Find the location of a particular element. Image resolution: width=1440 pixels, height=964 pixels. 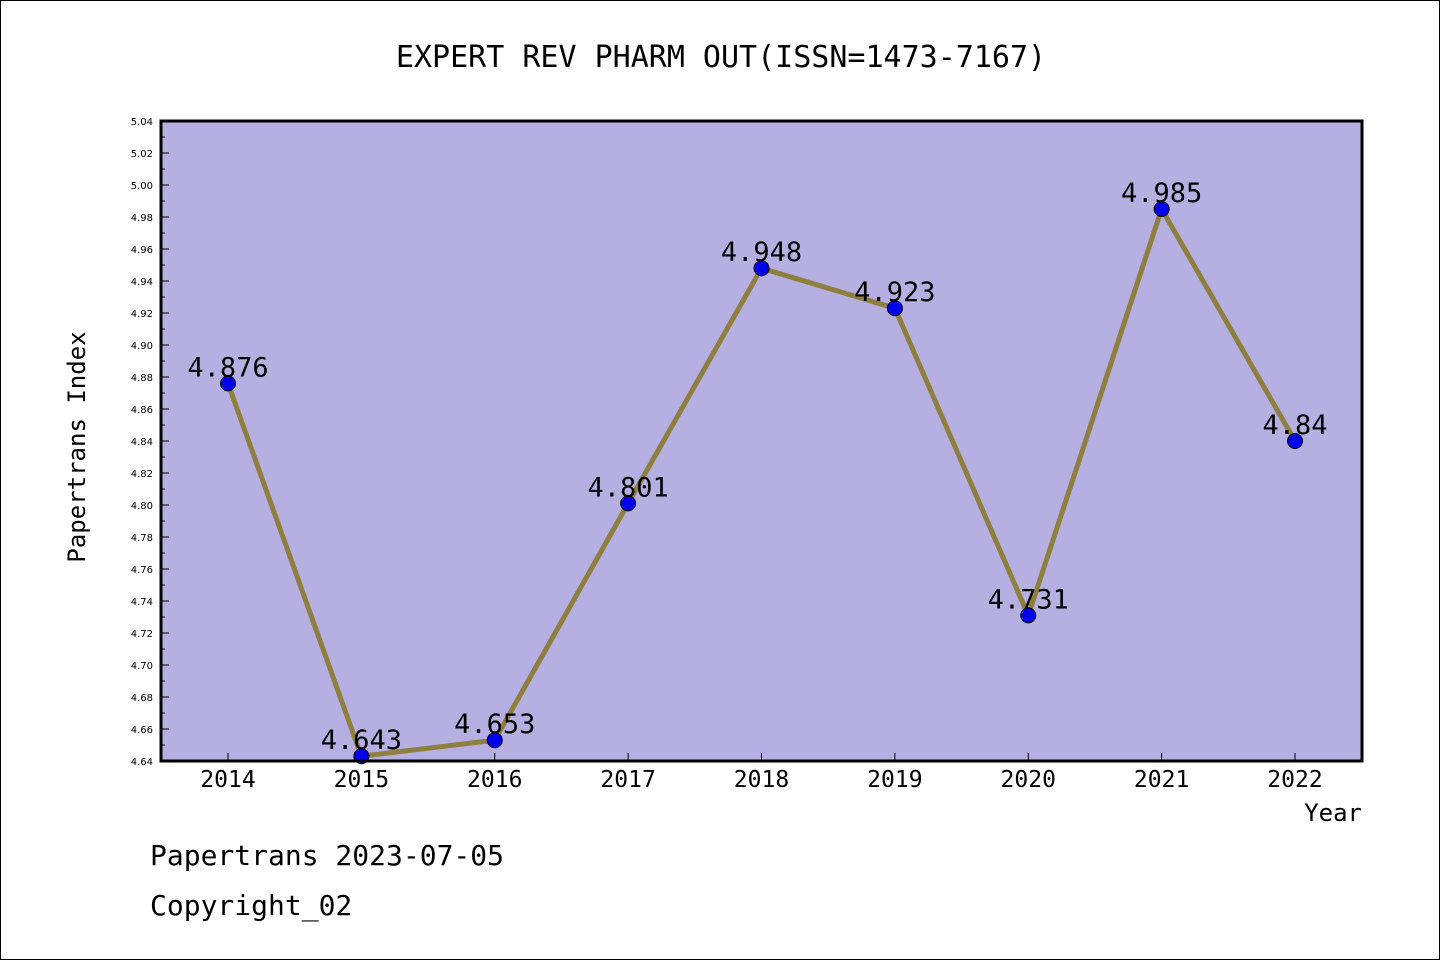

y-tick-label: 4.76 is located at coordinates (142, 570).